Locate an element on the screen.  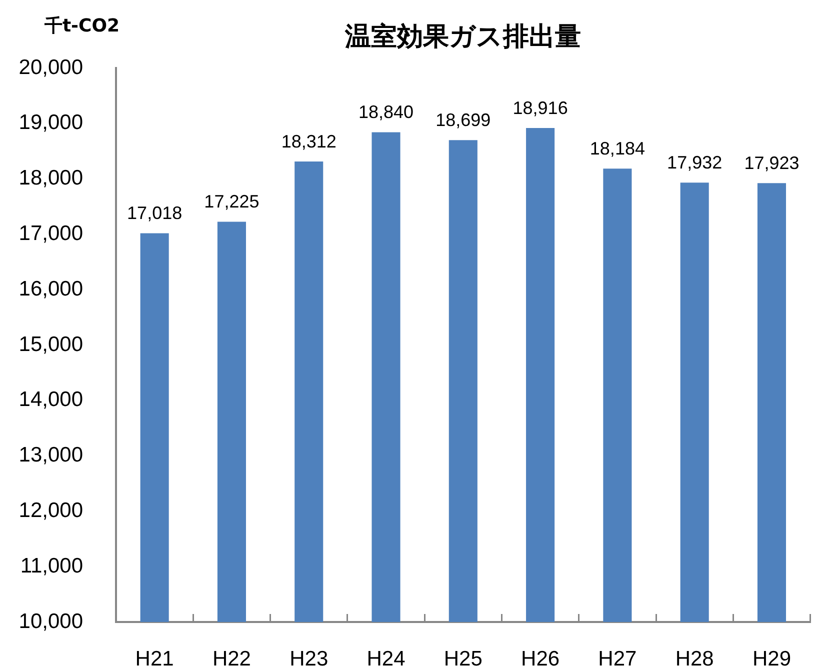
data-label: 17,923 is located at coordinates (772, 163).